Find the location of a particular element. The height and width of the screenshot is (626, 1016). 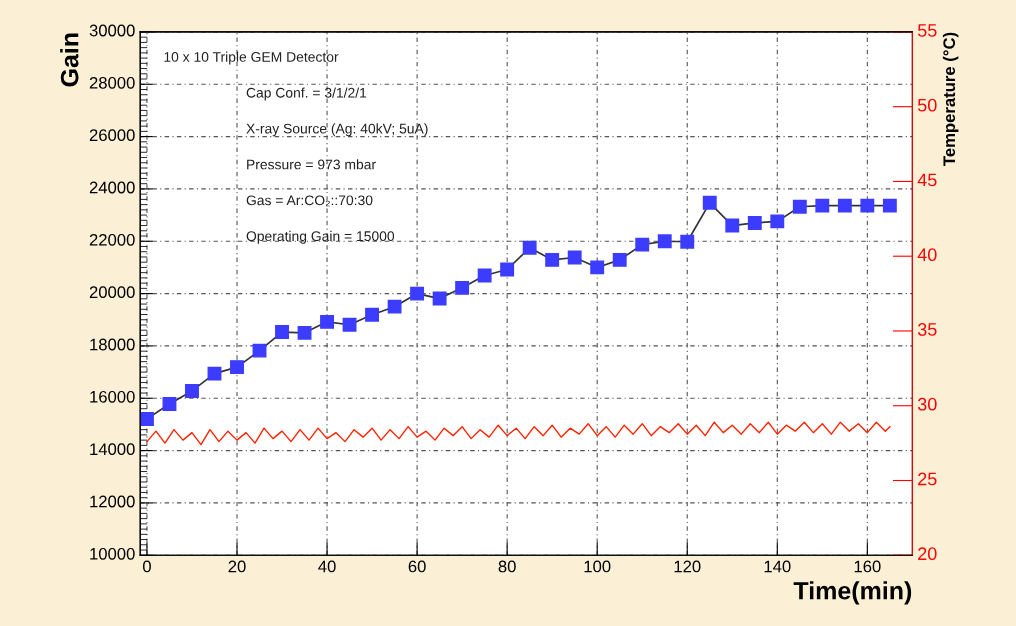

y2-tick-label: 40 is located at coordinates (927, 255).